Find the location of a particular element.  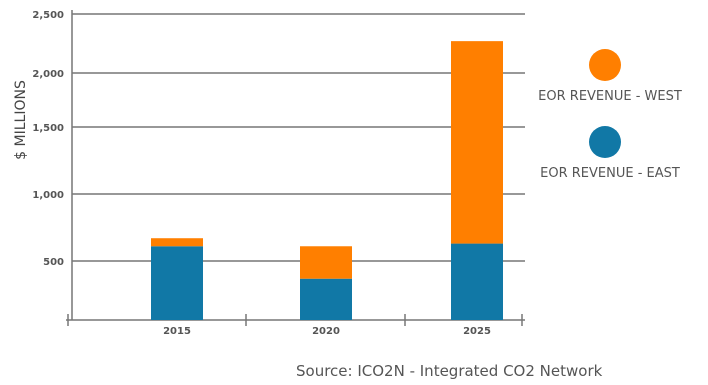

legend-label: EOR REVENUE - EAST is located at coordinates (610, 173).